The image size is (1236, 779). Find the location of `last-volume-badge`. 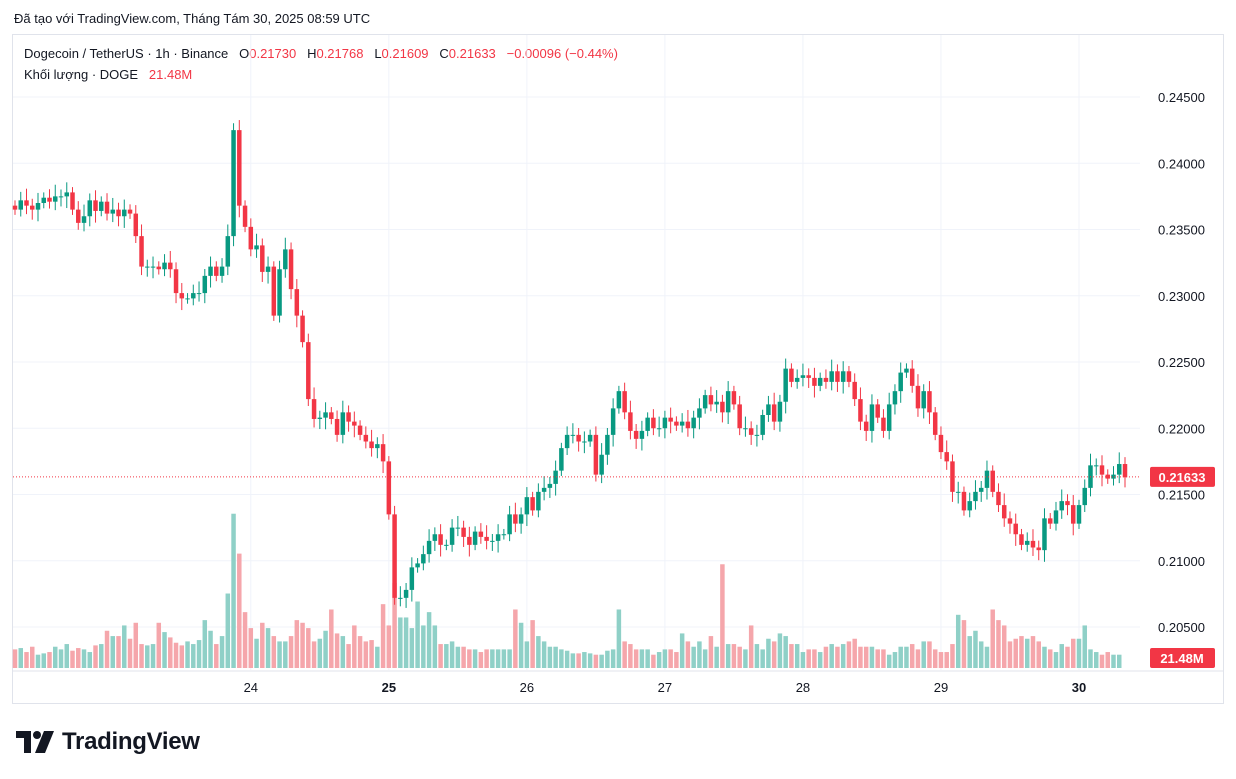

last-volume-badge is located at coordinates (1182, 658).